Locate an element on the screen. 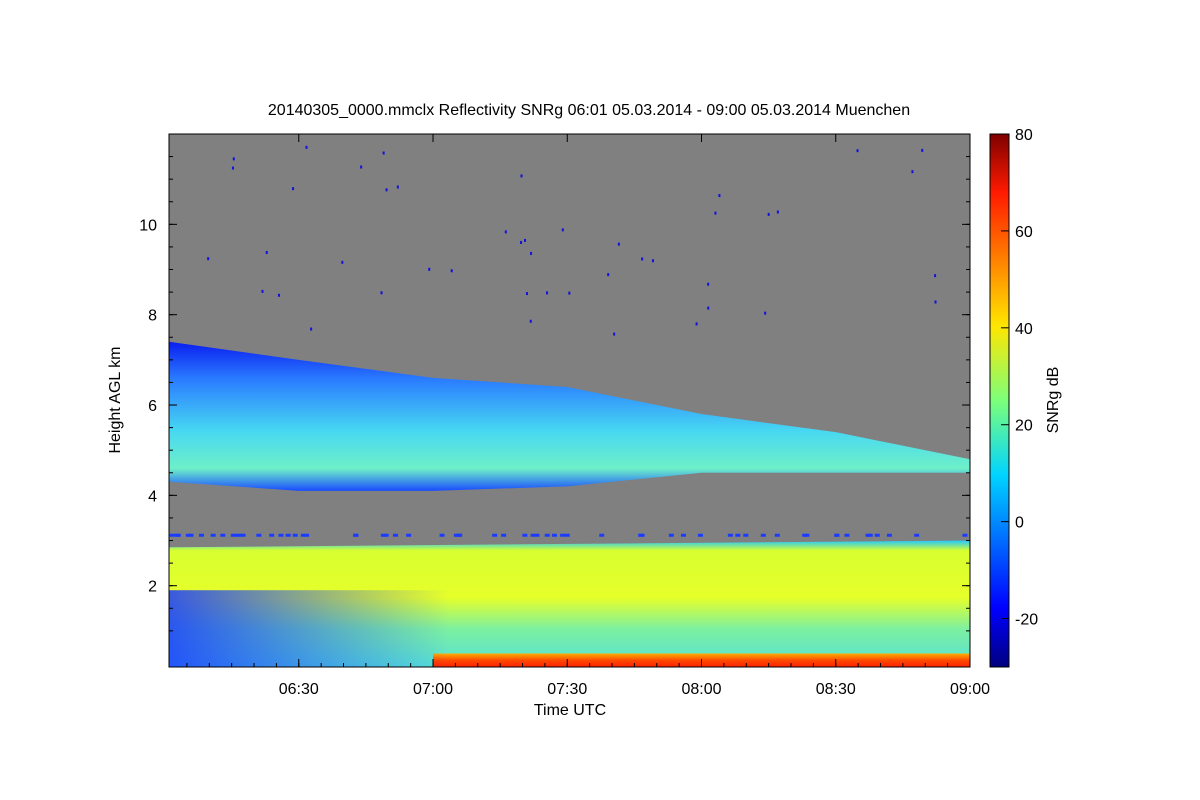 This screenshot has width=1200, height=800. y-axis-label: Height AGL km is located at coordinates (115, 399).